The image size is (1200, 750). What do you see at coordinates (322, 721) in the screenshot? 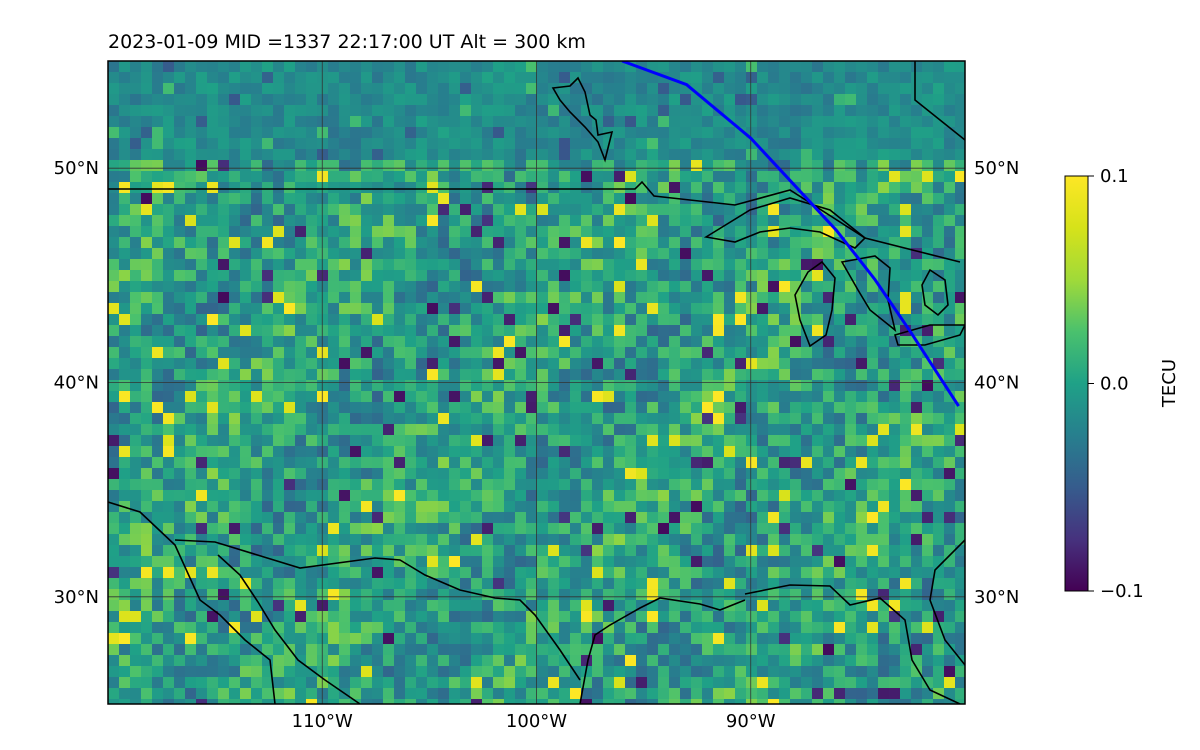
I see `longitude-tick-label: 110°W` at bounding box center [322, 721].